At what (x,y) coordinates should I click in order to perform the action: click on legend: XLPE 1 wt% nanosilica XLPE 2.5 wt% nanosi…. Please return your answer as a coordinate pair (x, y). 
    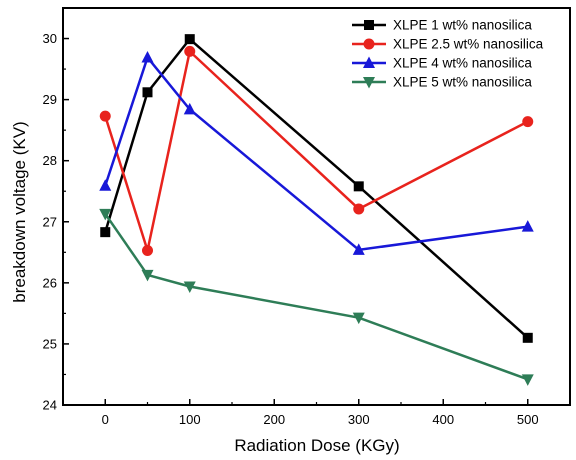
    Looking at the image, I should click on (448, 54).